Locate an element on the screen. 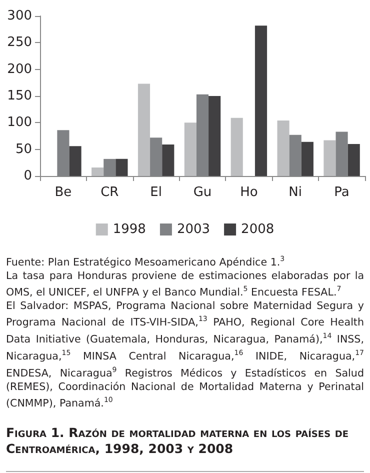 The height and width of the screenshot is (473, 370). x-tick-label: Be is located at coordinates (63, 192).